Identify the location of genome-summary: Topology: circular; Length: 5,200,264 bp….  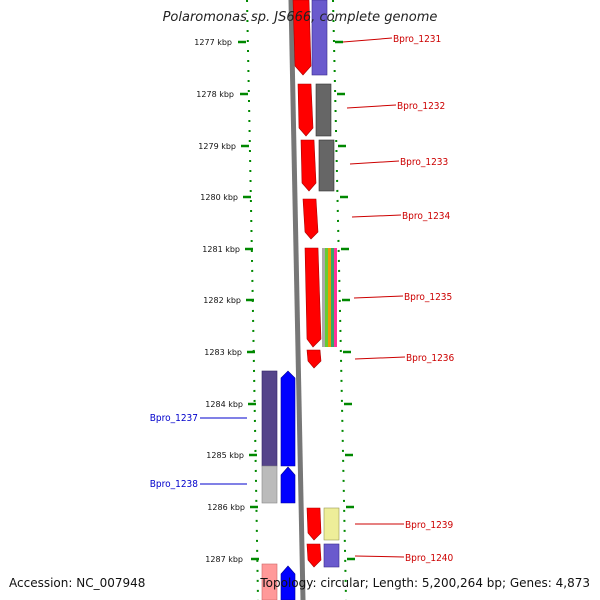
(425, 583).